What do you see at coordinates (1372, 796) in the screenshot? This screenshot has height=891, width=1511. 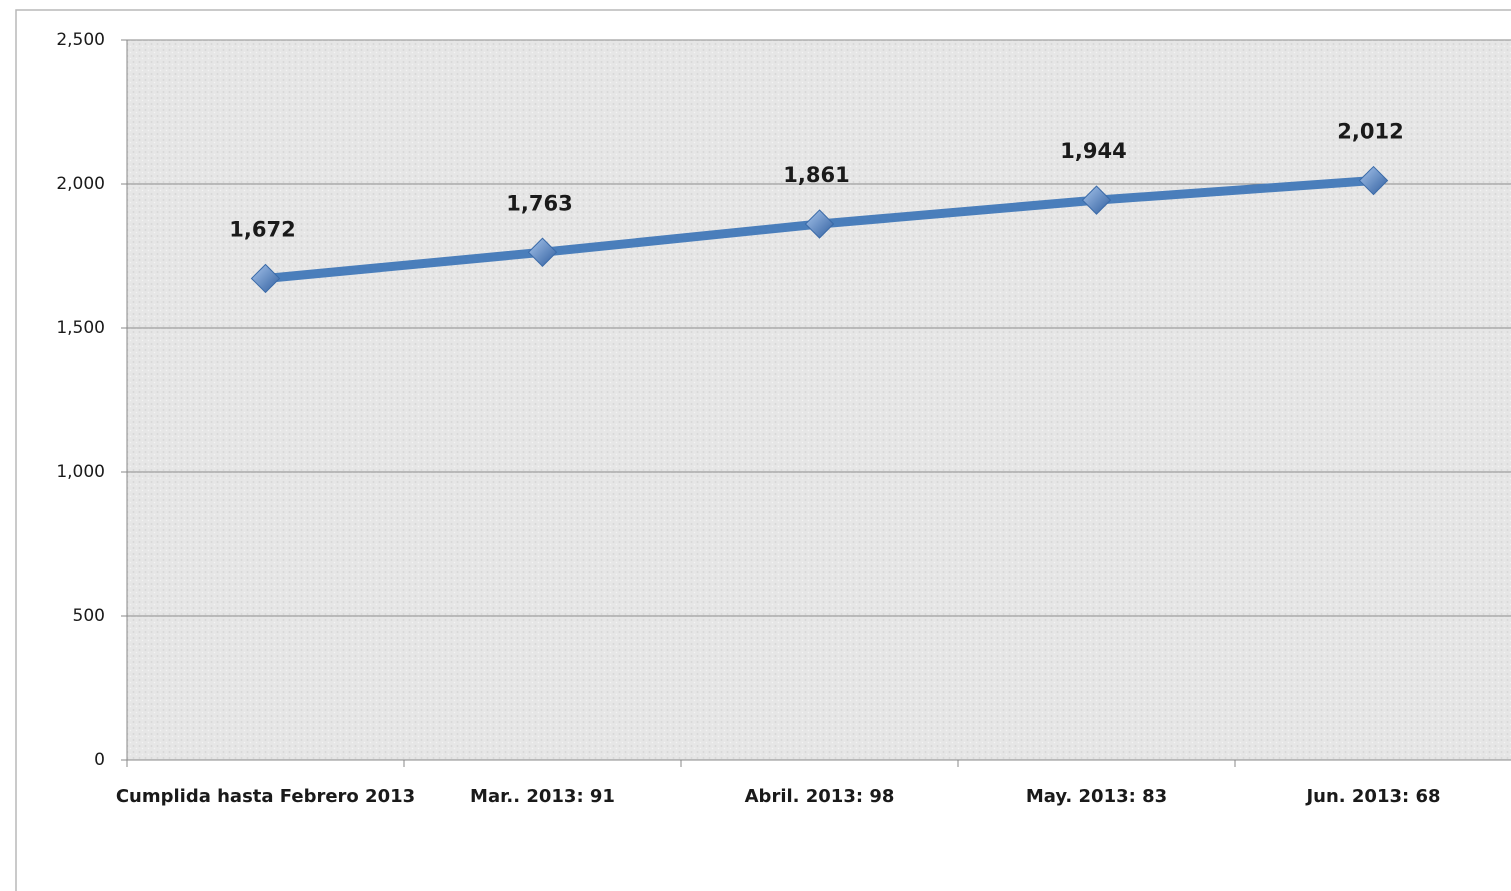 I see `x-tick-label: Jun. 2013: 68` at bounding box center [1372, 796].